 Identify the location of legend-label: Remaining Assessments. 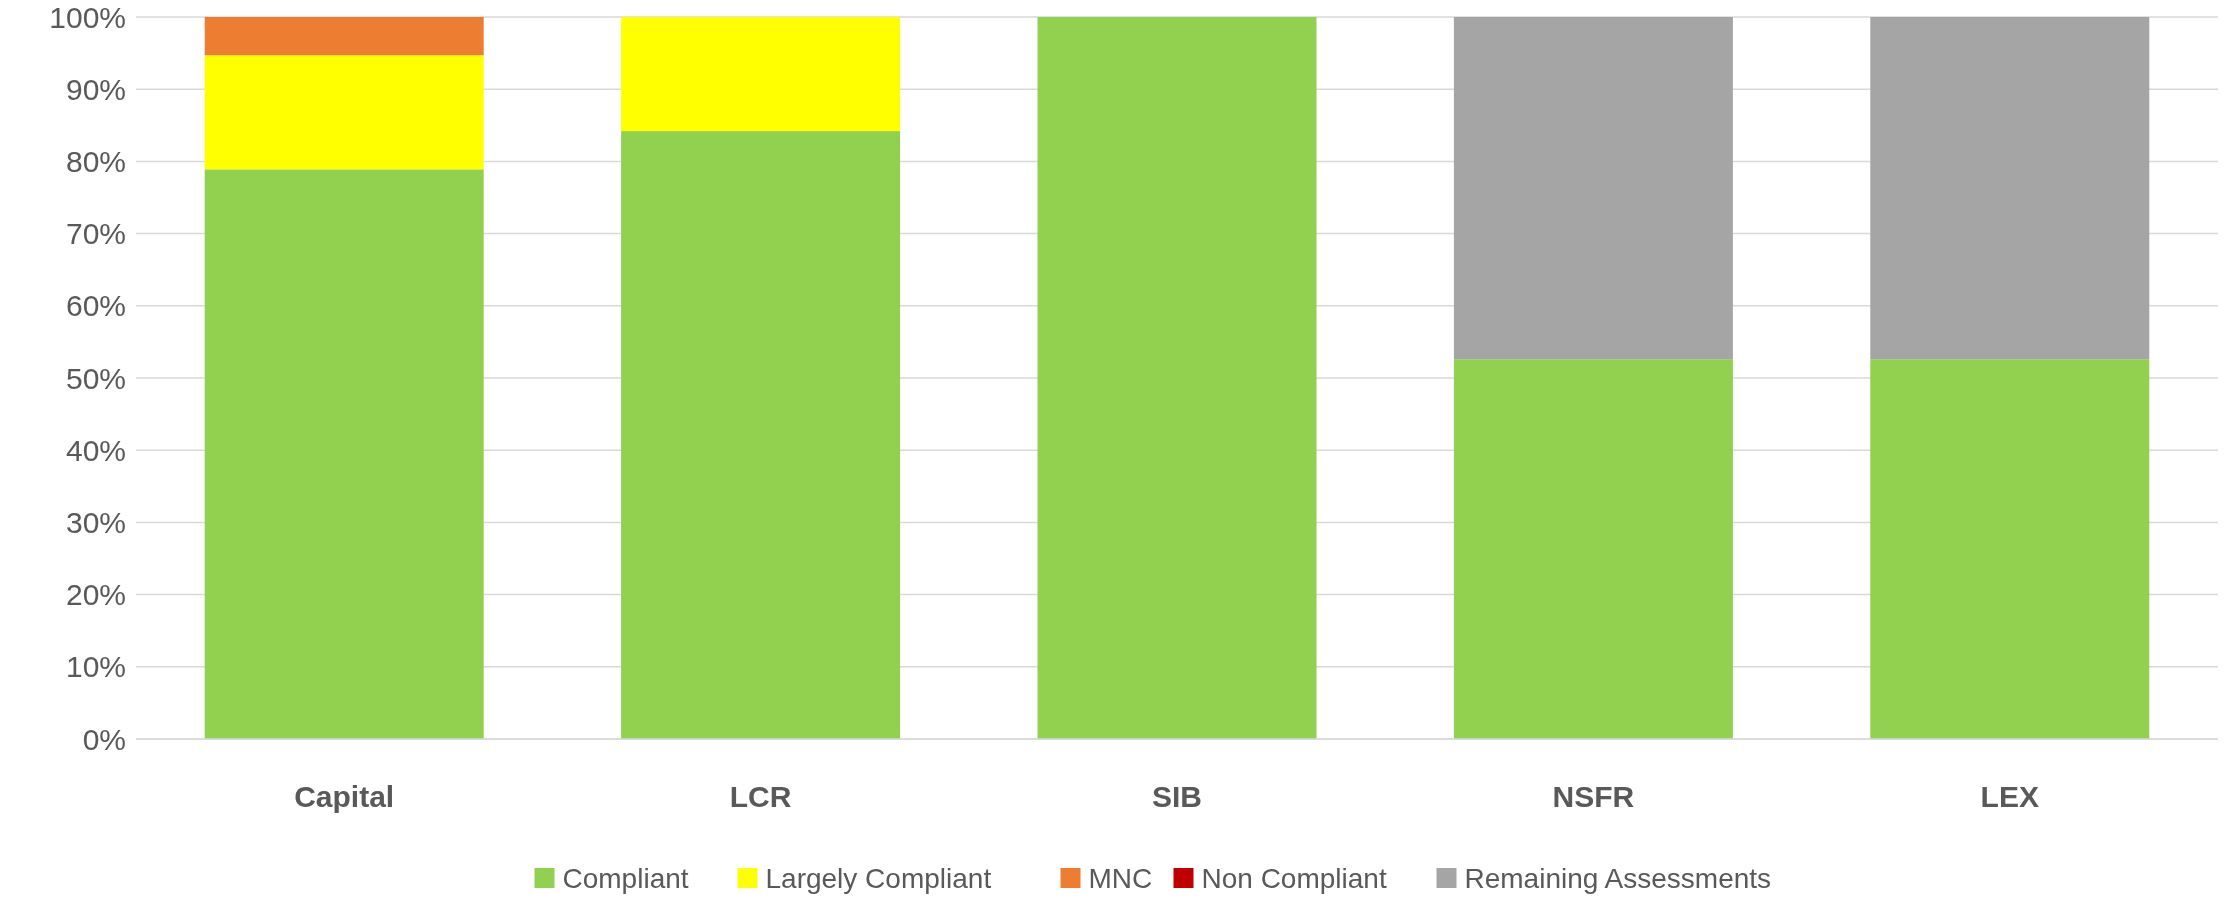
(1618, 878).